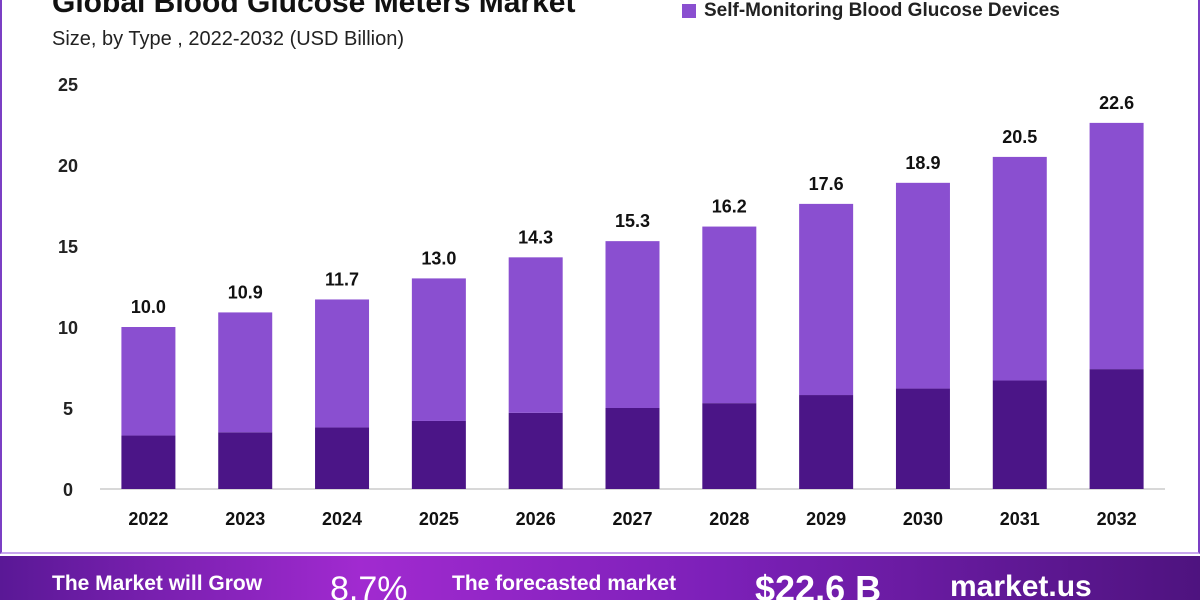  What do you see at coordinates (564, 583) in the screenshot?
I see `banner-forecast-text: The forecasted market` at bounding box center [564, 583].